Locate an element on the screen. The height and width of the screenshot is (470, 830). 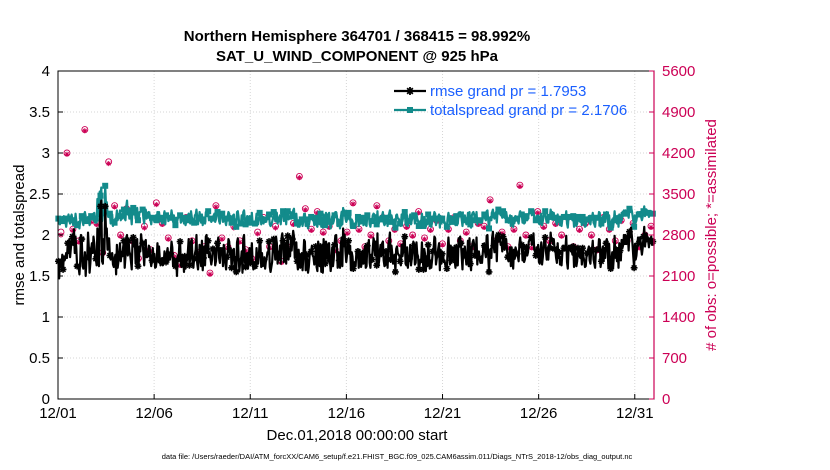
legend-spread-label: totalspread grand pr = 2.1706 is located at coordinates (528, 110).